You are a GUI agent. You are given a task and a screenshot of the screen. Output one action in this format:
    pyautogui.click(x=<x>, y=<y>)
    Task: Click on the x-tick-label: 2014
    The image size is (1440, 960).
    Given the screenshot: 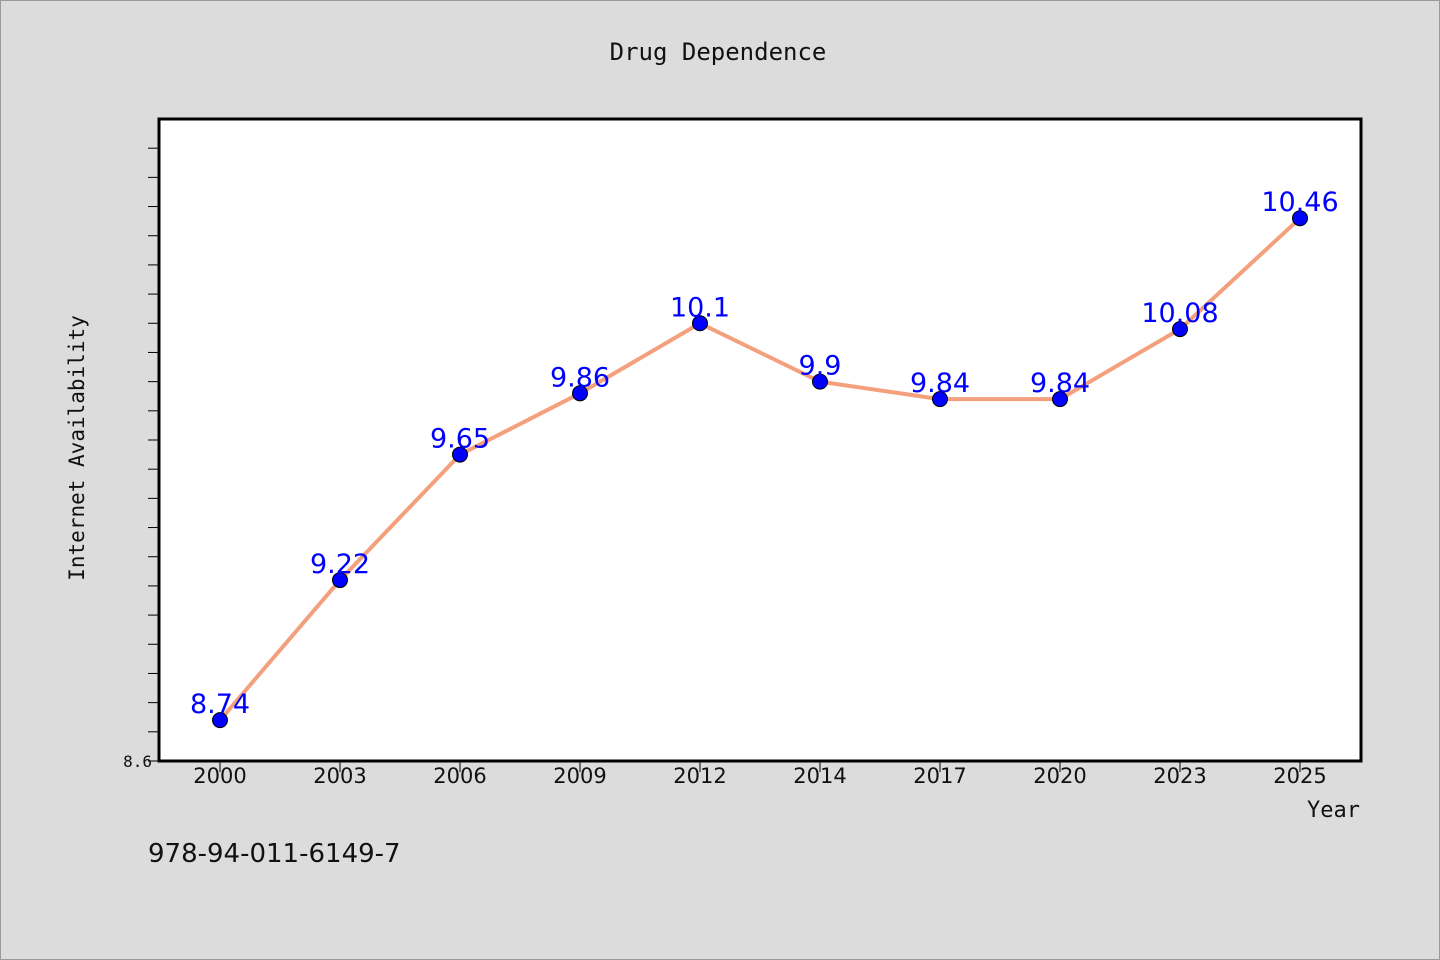 What is the action you would take?
    pyautogui.click(x=819, y=776)
    